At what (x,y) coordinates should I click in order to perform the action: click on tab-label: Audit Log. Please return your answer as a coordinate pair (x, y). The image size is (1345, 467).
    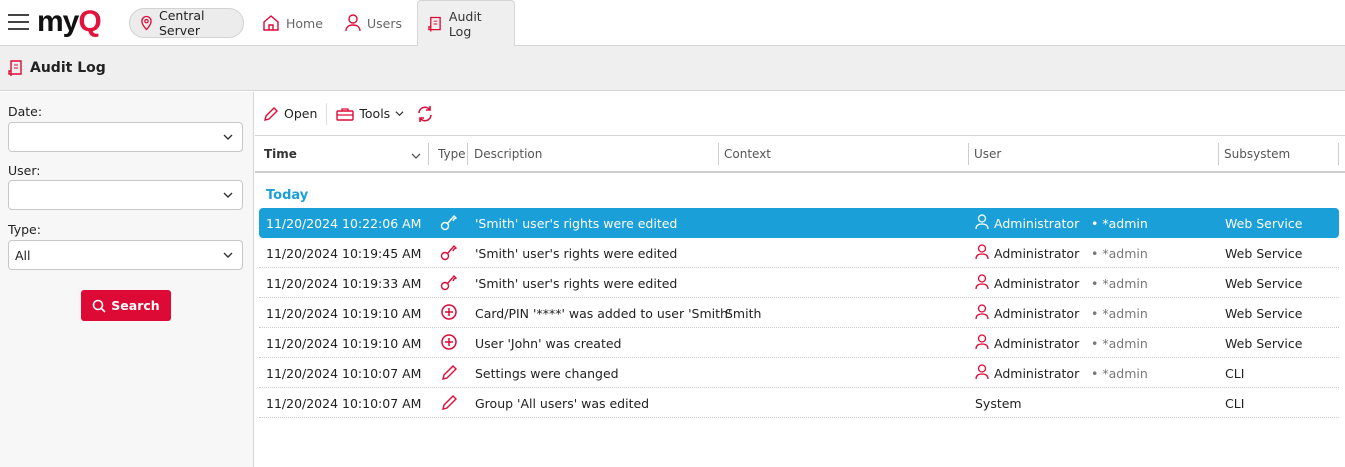
    Looking at the image, I should click on (465, 23).